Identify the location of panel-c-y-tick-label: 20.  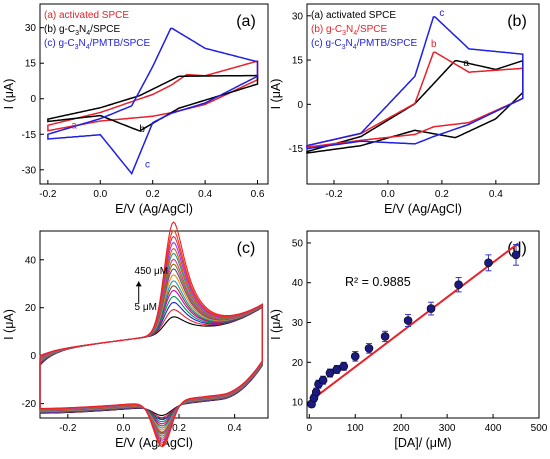
(31, 308).